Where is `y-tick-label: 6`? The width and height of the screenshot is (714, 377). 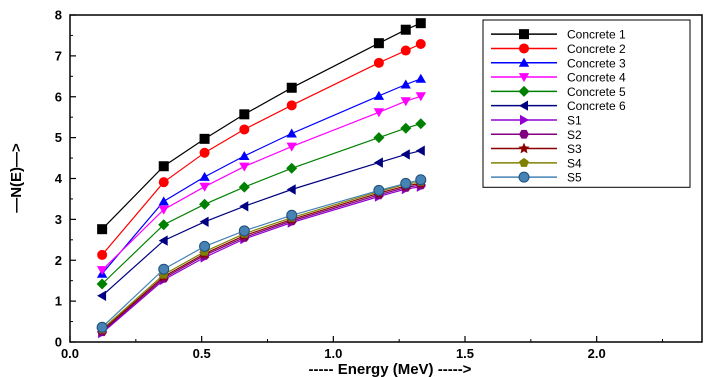
y-tick-label: 6 is located at coordinates (58, 96).